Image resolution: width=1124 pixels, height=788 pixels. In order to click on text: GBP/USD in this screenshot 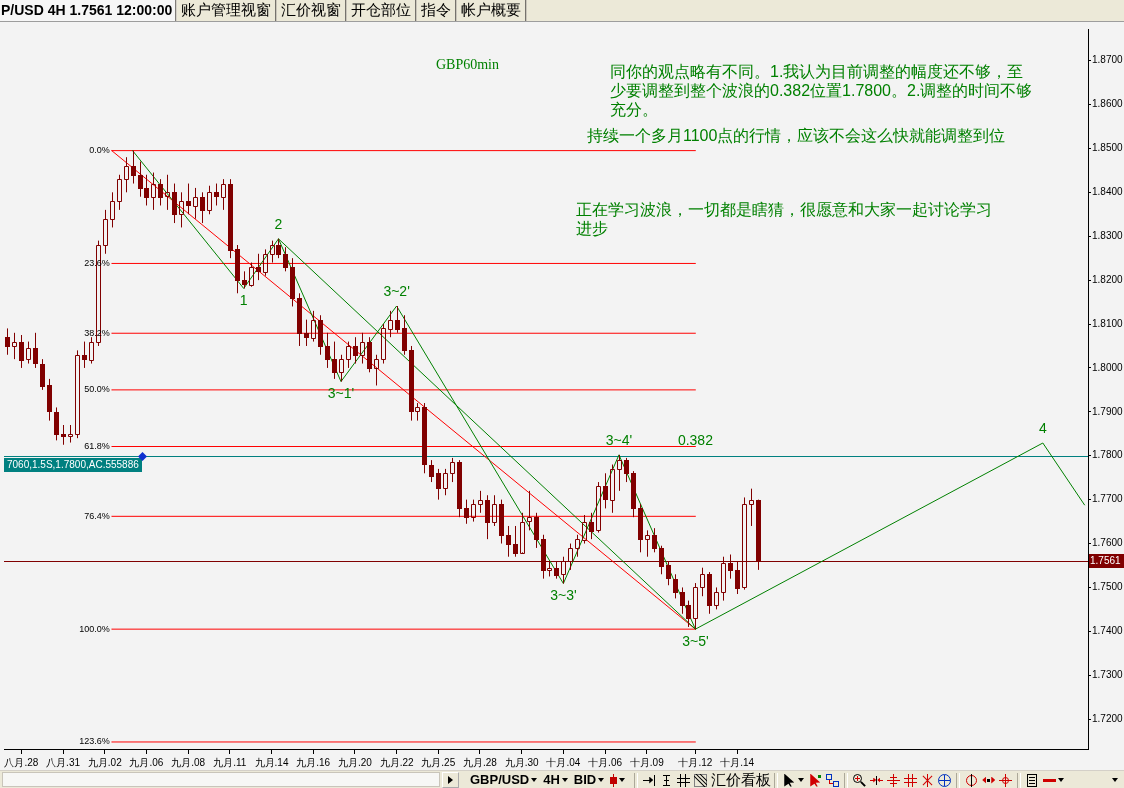, I will do `click(500, 780)`.